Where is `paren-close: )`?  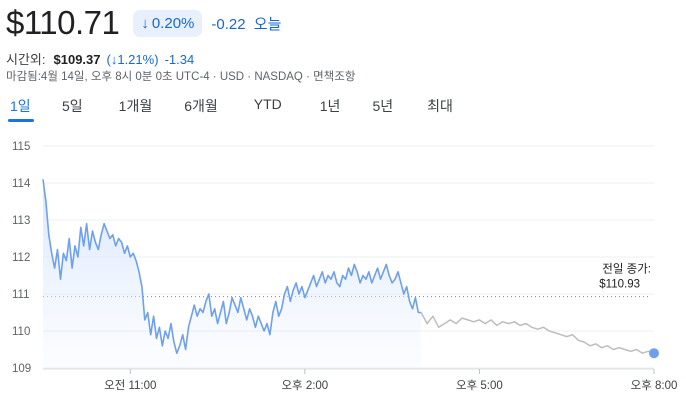 paren-close: ) is located at coordinates (156, 59).